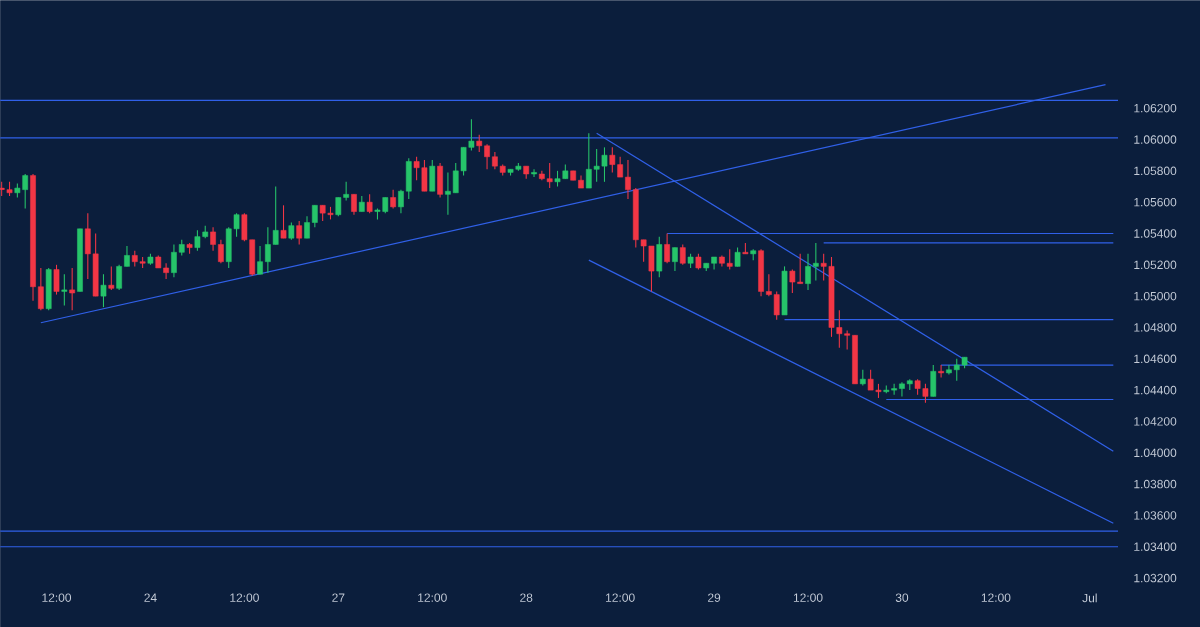 The width and height of the screenshot is (1200, 627). Describe the element at coordinates (1155, 327) in the screenshot. I see `y-tick-label: 1.04800` at that location.